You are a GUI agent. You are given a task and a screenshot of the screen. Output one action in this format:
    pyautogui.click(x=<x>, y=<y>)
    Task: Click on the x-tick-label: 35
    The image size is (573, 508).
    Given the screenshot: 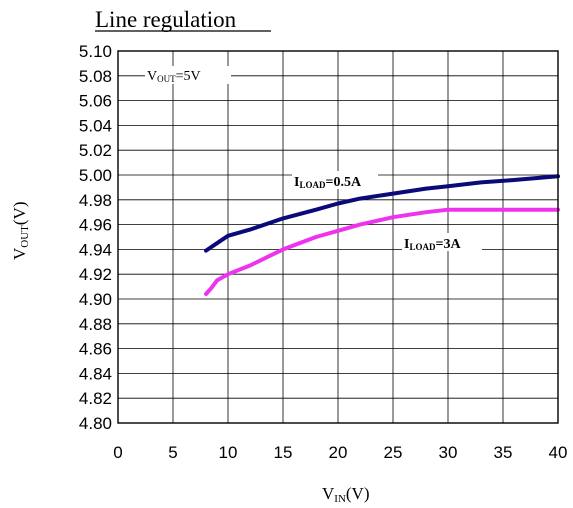 What is the action you would take?
    pyautogui.click(x=503, y=452)
    